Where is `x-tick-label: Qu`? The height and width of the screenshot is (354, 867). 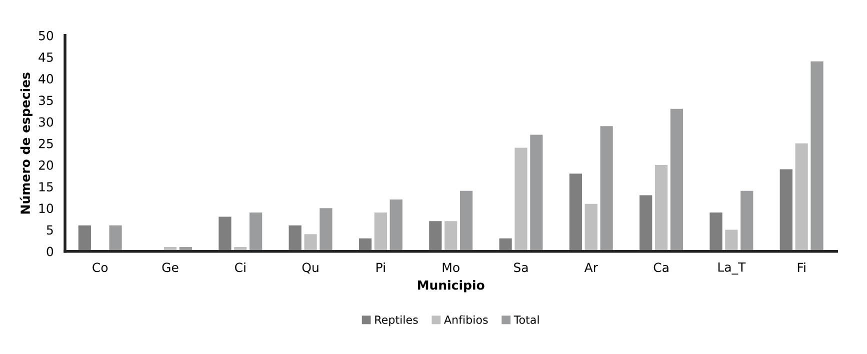 x-tick-label: Qu is located at coordinates (310, 268).